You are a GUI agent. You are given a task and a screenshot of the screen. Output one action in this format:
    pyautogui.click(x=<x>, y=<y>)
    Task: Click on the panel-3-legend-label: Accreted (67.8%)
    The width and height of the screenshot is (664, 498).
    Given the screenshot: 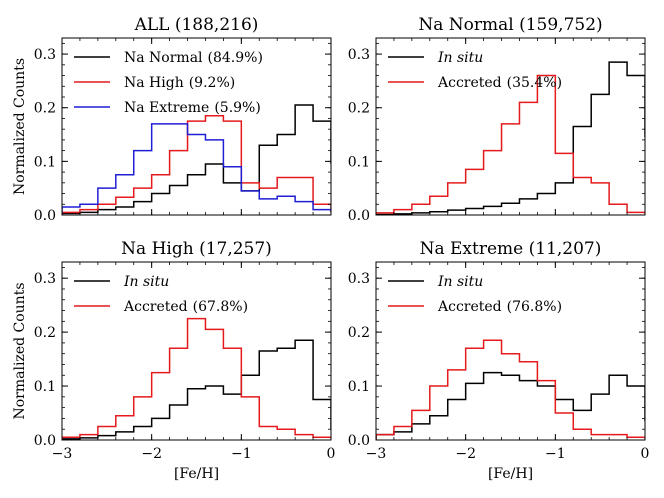 What is the action you would take?
    pyautogui.click(x=185, y=307)
    